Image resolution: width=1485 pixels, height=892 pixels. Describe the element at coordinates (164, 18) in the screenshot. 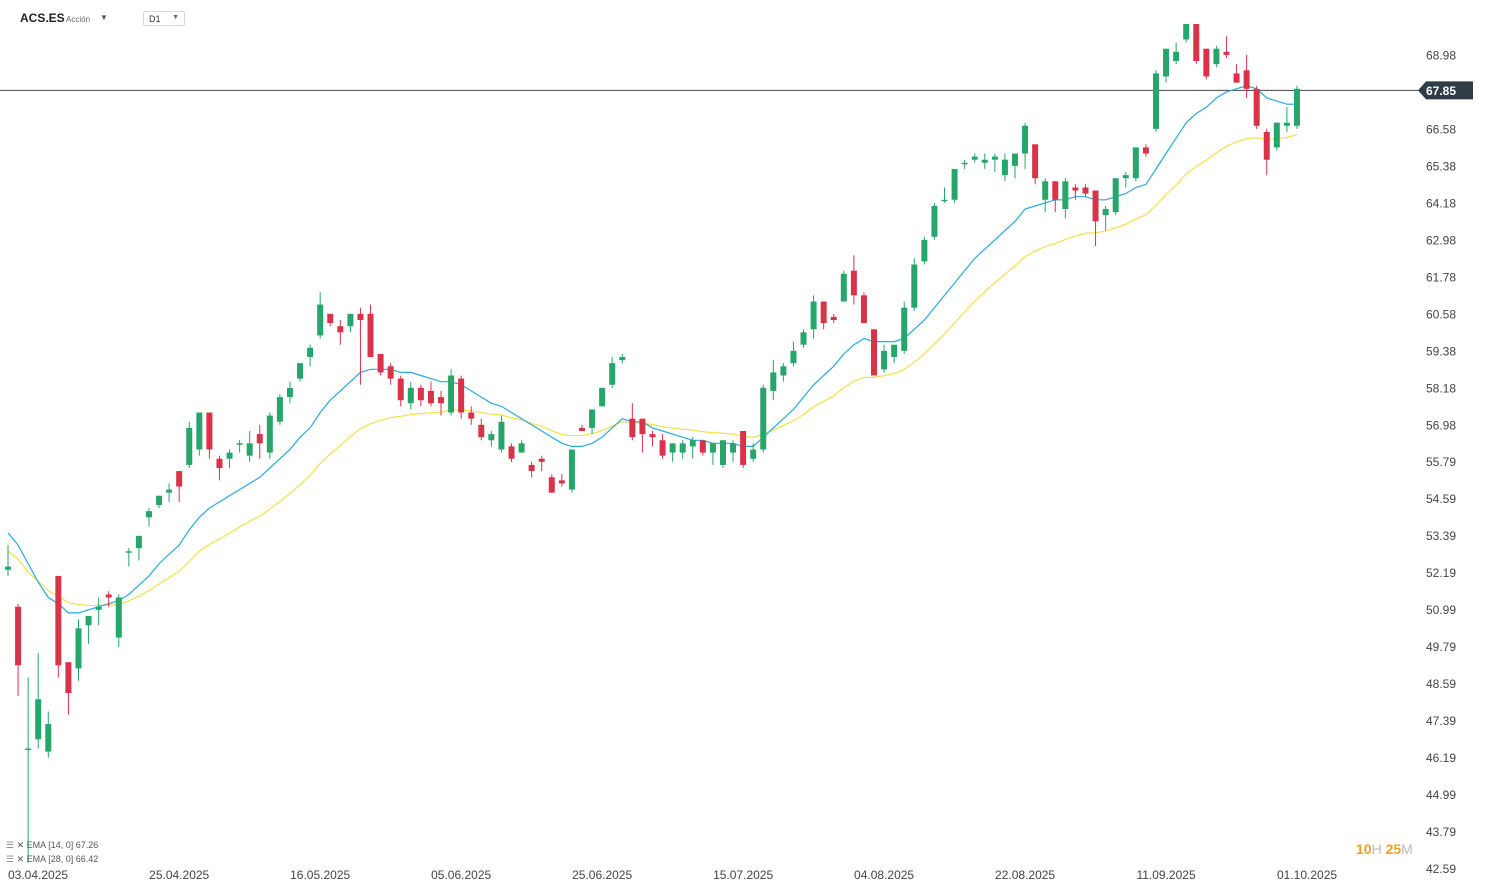

I see `timeframe-select: D1 ▼` at that location.